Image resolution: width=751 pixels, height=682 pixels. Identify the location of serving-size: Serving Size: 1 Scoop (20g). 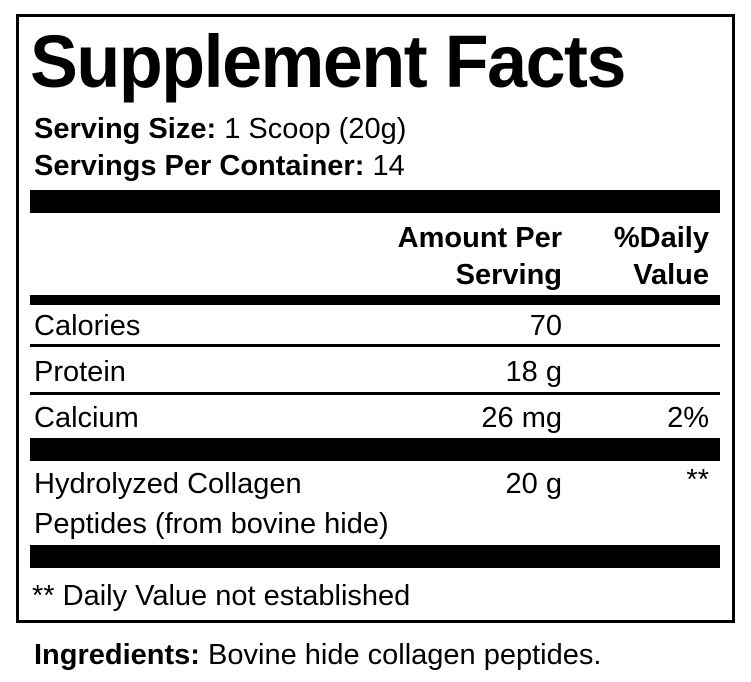
(220, 129).